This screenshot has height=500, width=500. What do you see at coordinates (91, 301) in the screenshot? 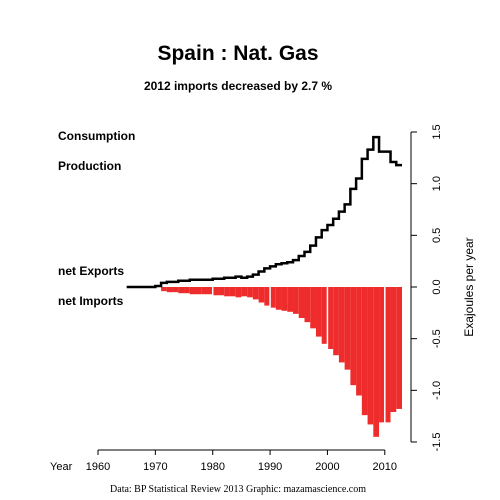
I see `legend-net-imports: net Imports` at bounding box center [91, 301].